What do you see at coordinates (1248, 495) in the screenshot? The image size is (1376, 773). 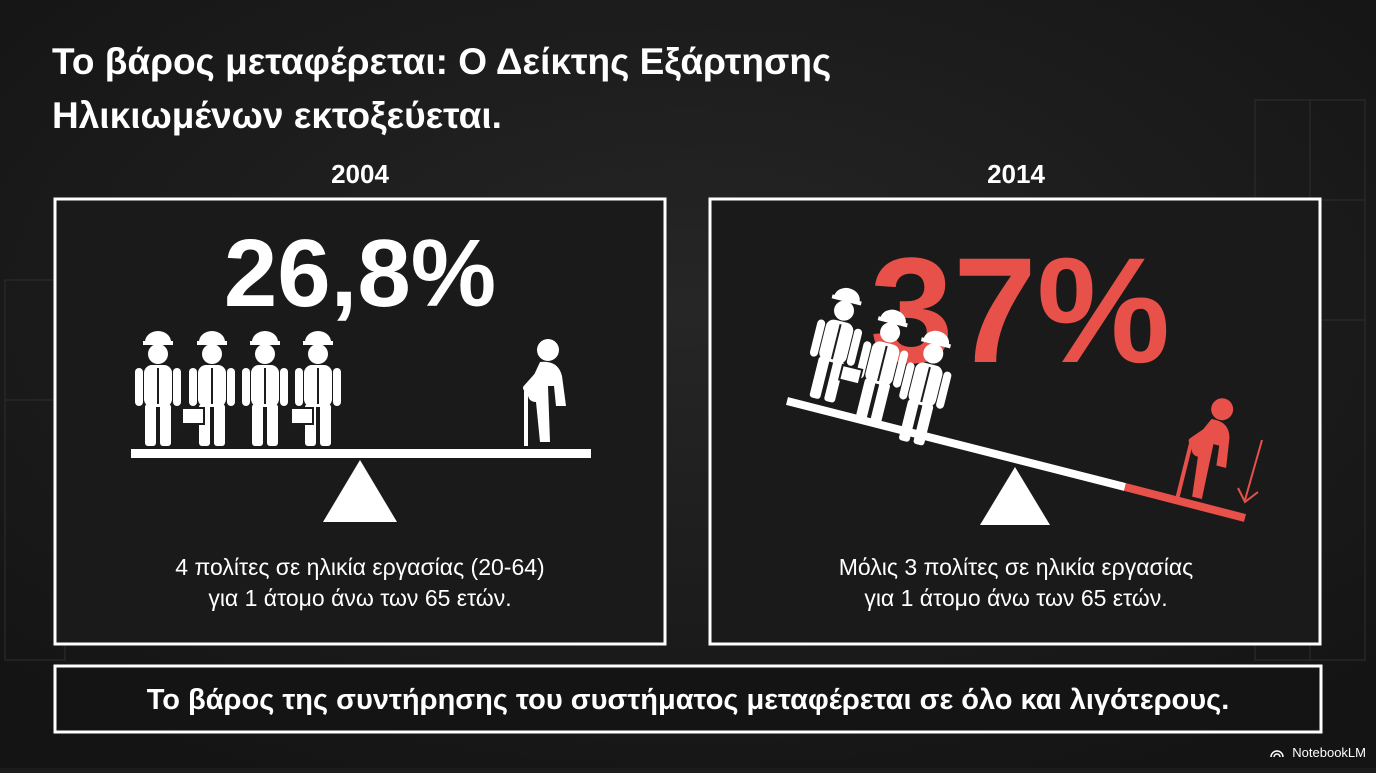 I see `arrow-head` at bounding box center [1248, 495].